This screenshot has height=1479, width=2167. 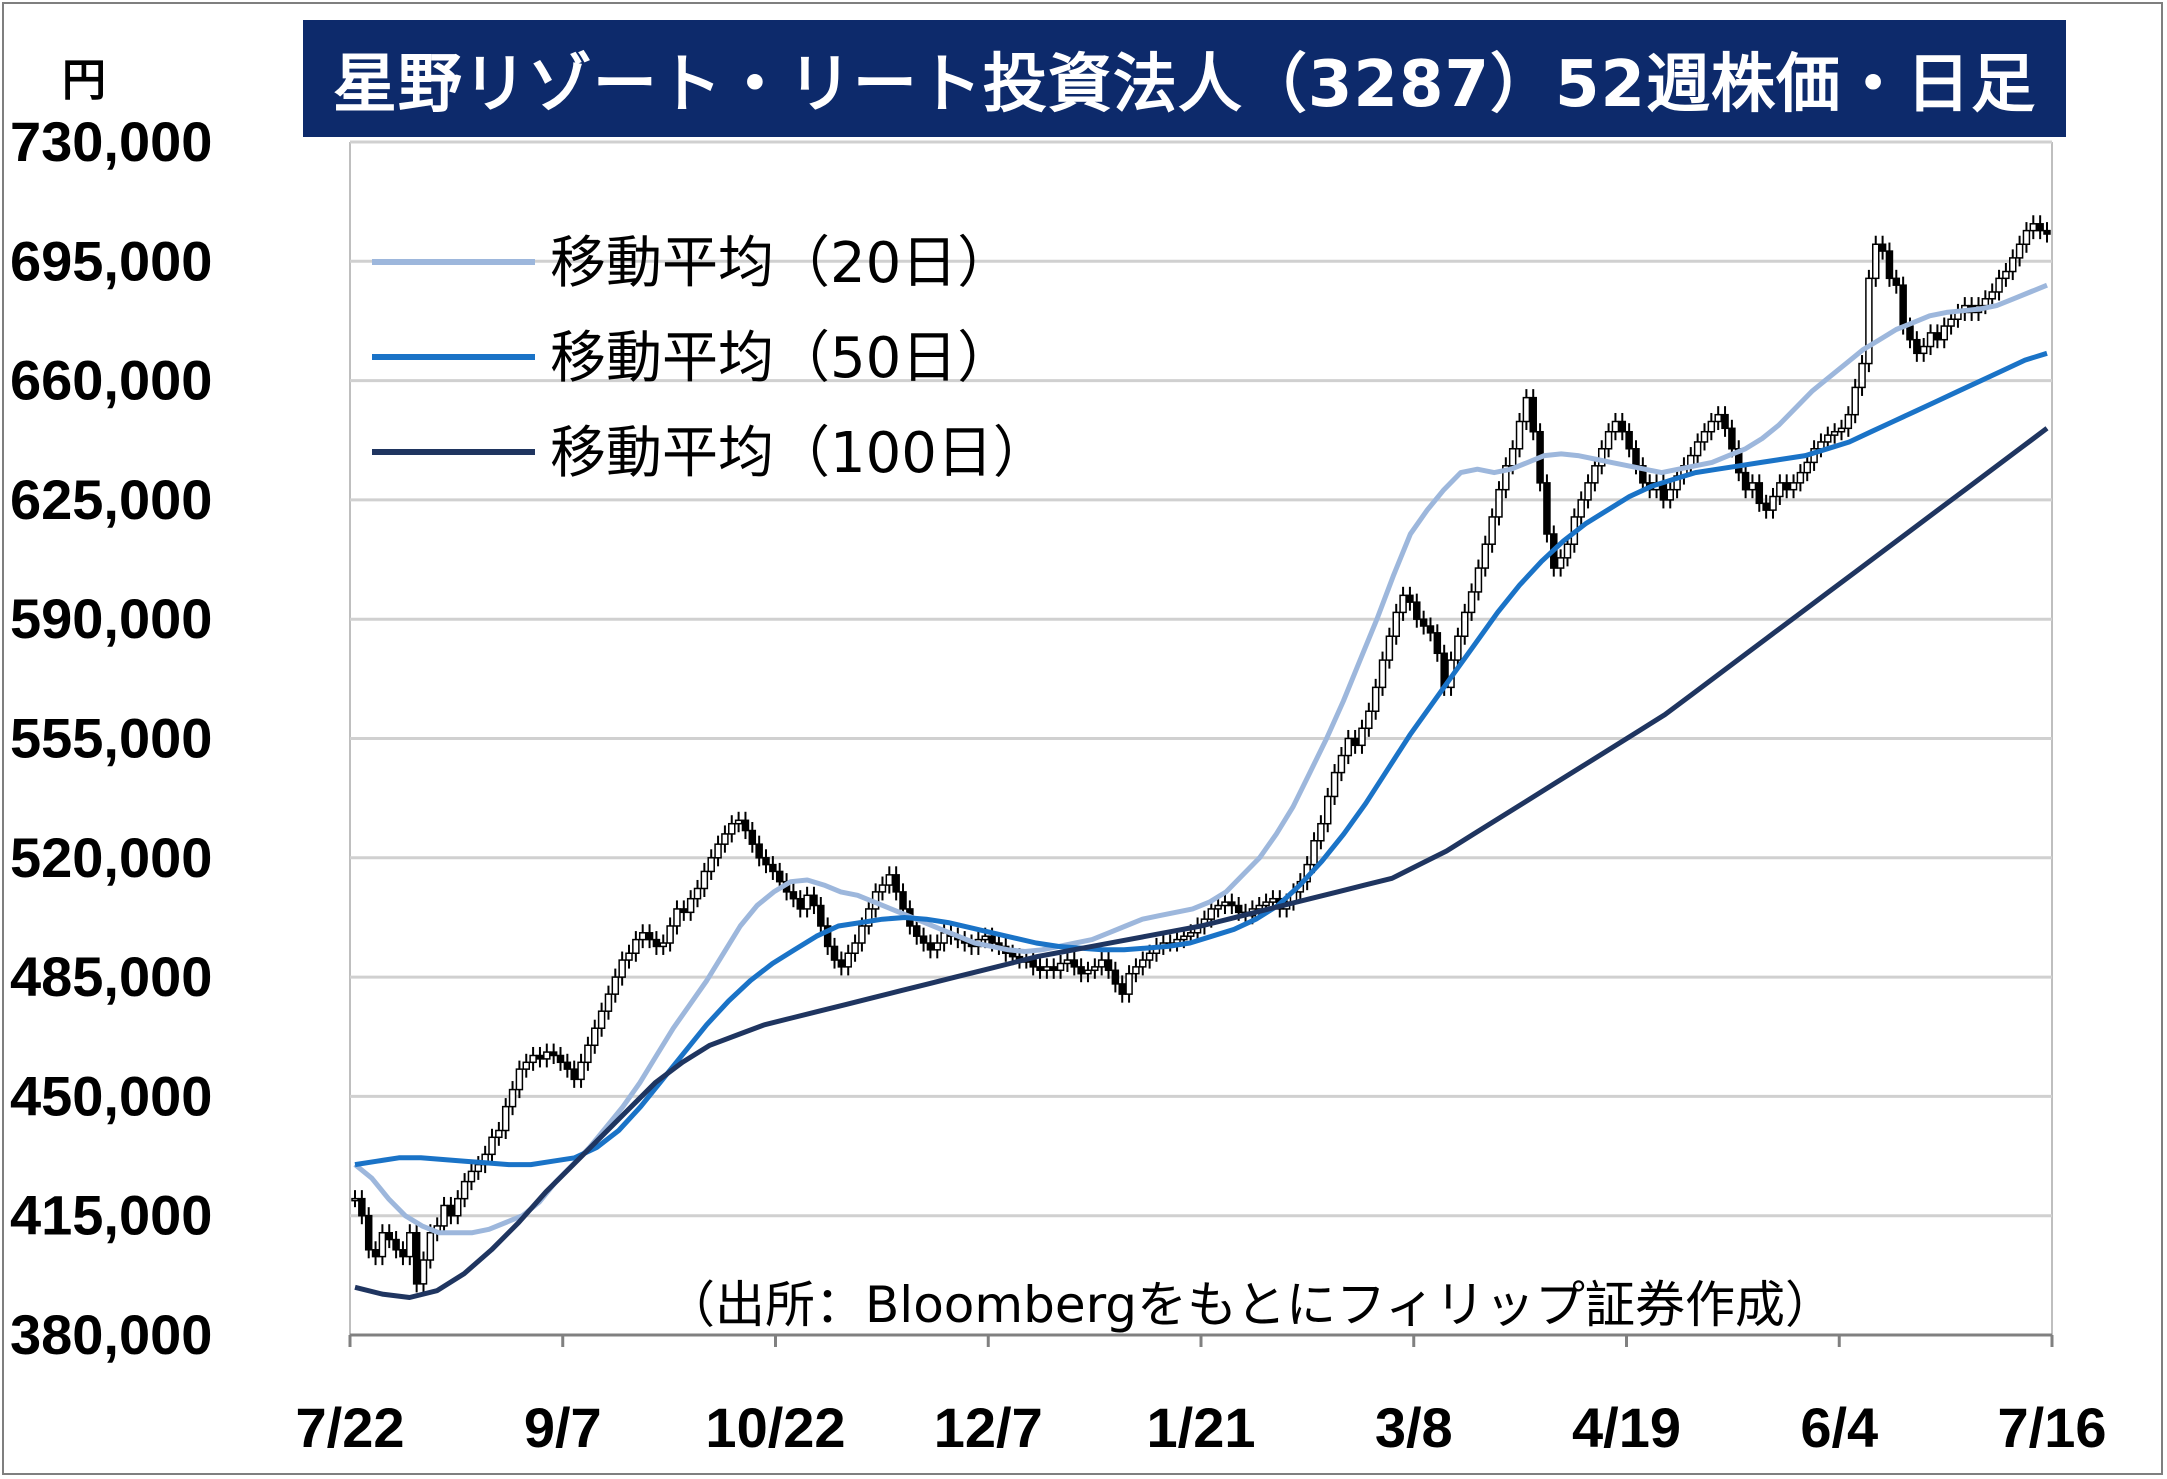 What do you see at coordinates (775, 1427) in the screenshot?
I see `x-tick-label: 10/22` at bounding box center [775, 1427].